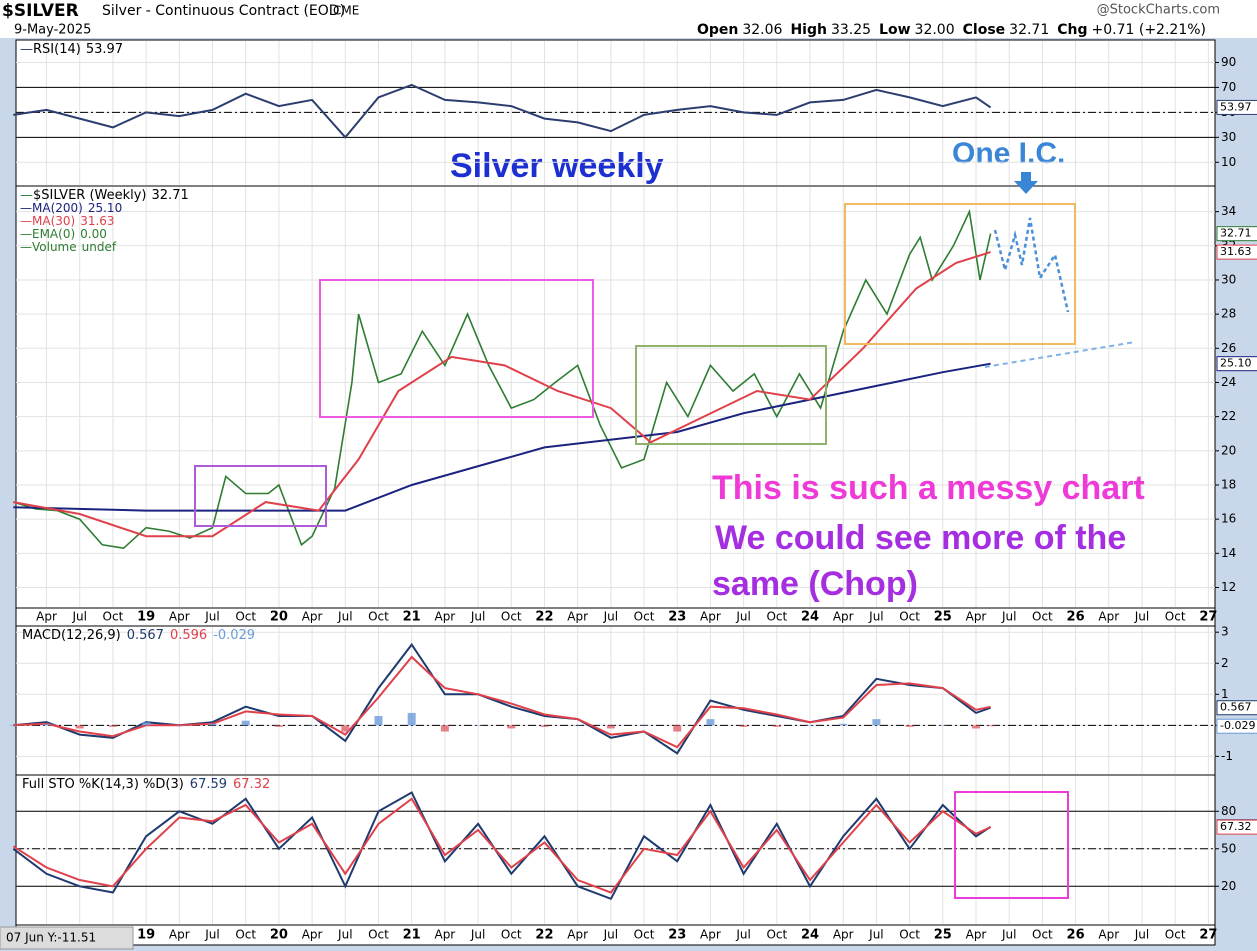 The width and height of the screenshot is (1257, 951). What do you see at coordinates (71, 208) in the screenshot?
I see `legend: —MA(200) 25.10` at bounding box center [71, 208].